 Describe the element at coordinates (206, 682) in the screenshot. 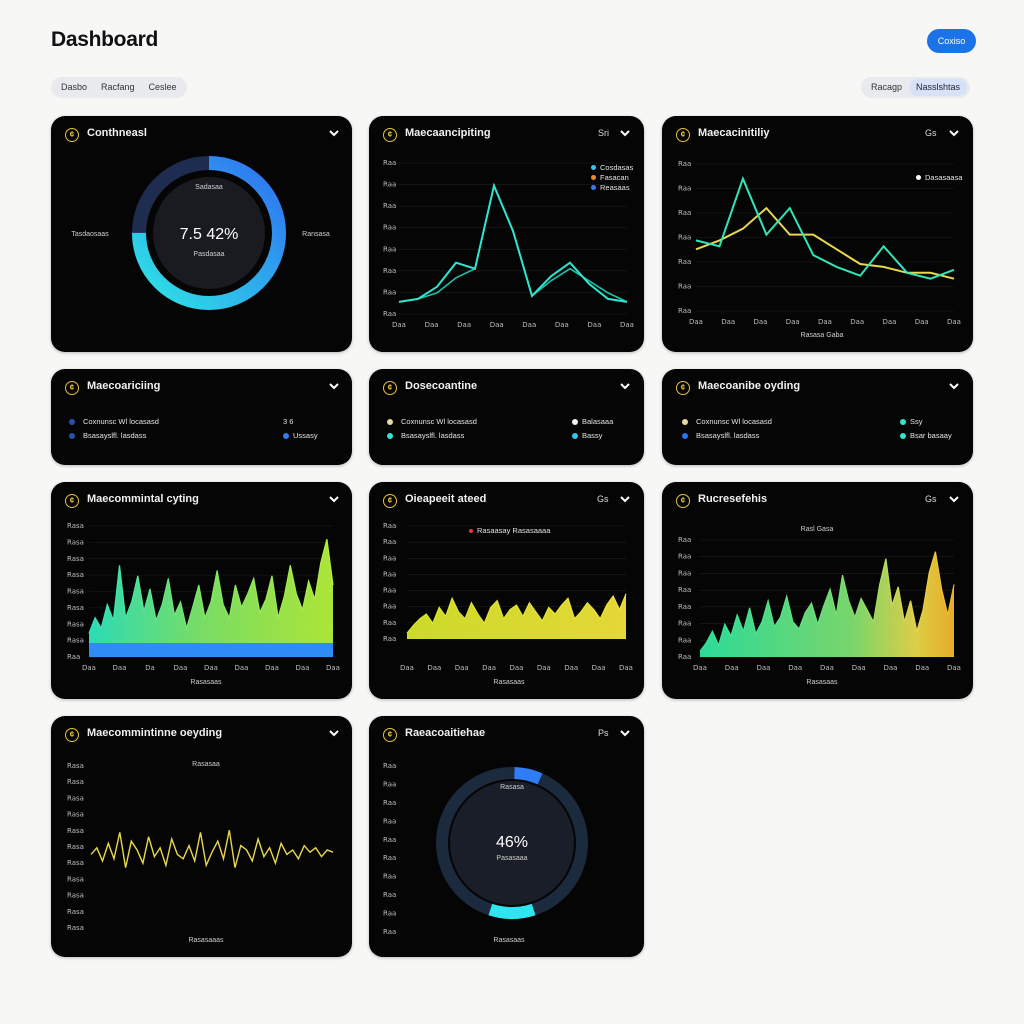

I see `x-axis-label: Rasasaas` at that location.